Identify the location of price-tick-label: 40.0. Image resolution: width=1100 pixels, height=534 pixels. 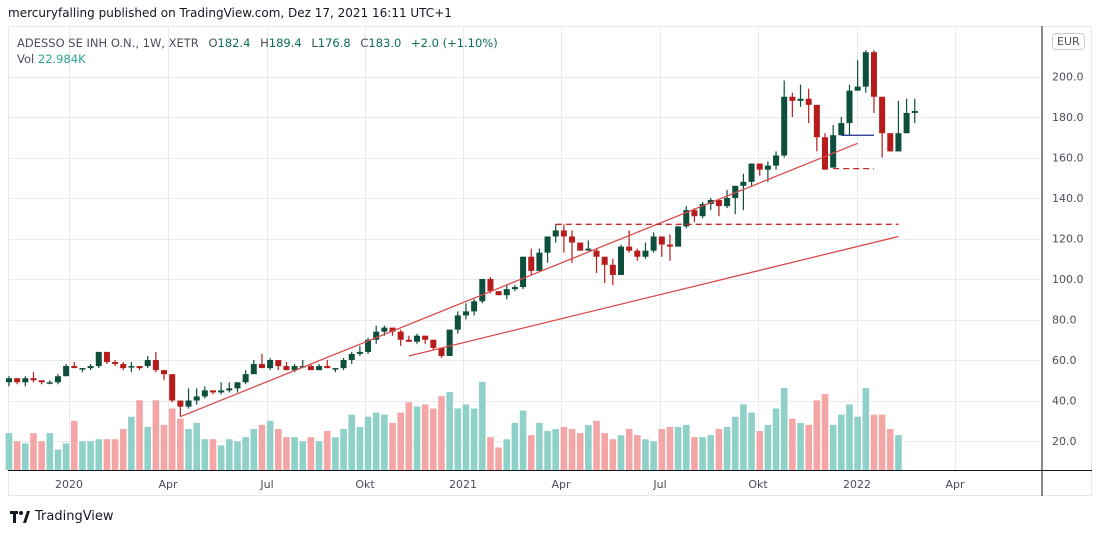
(1064, 401).